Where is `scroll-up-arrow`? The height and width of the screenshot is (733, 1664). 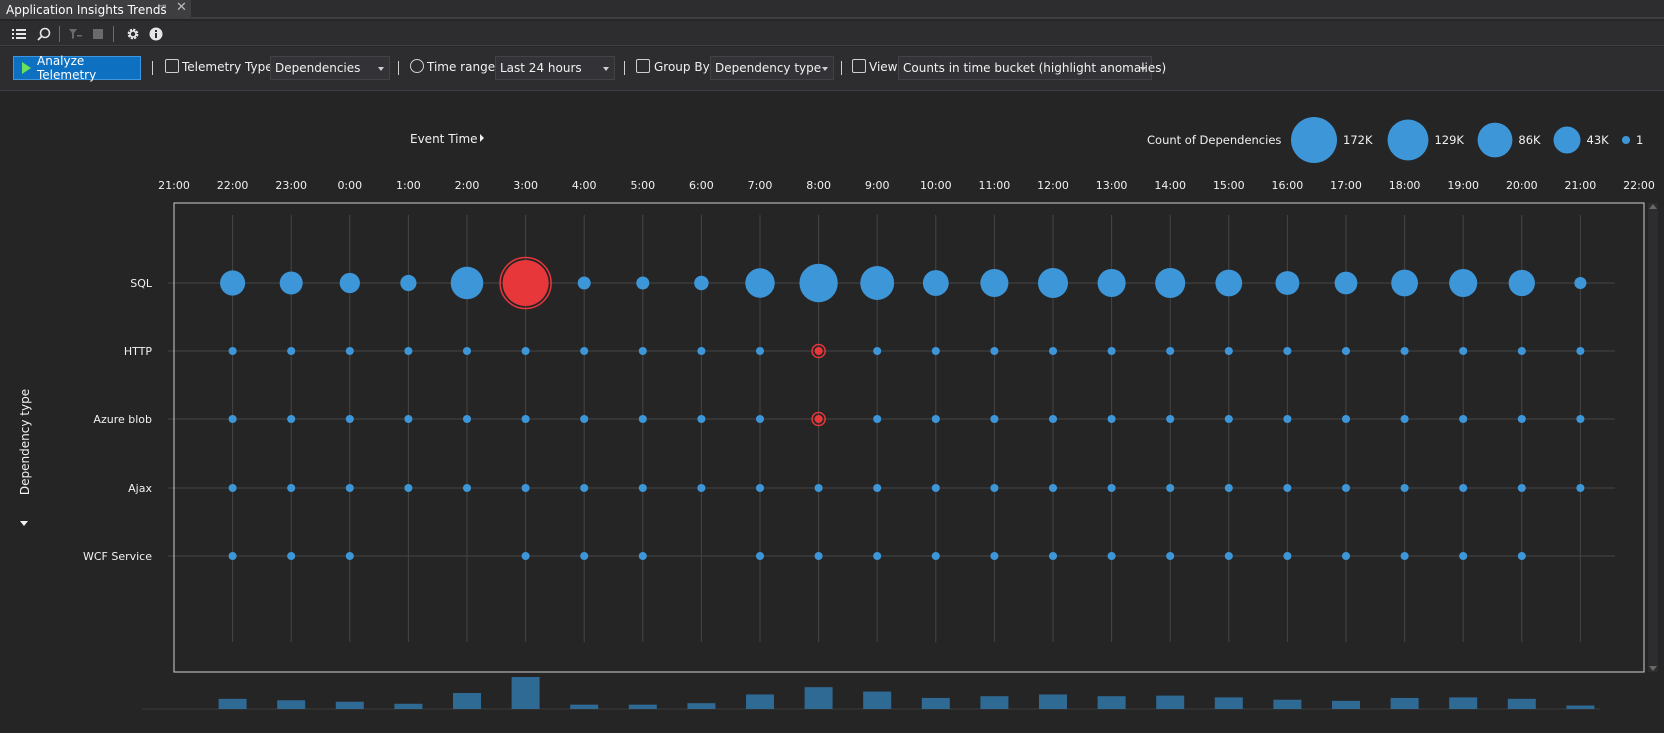
scroll-up-arrow is located at coordinates (1653, 206).